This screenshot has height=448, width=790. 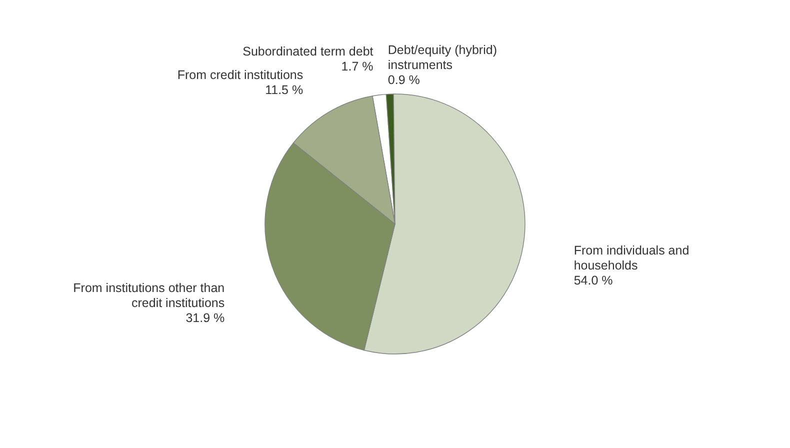 I want to click on slice-label: From institutions other than credit institutions, so click(x=149, y=295).